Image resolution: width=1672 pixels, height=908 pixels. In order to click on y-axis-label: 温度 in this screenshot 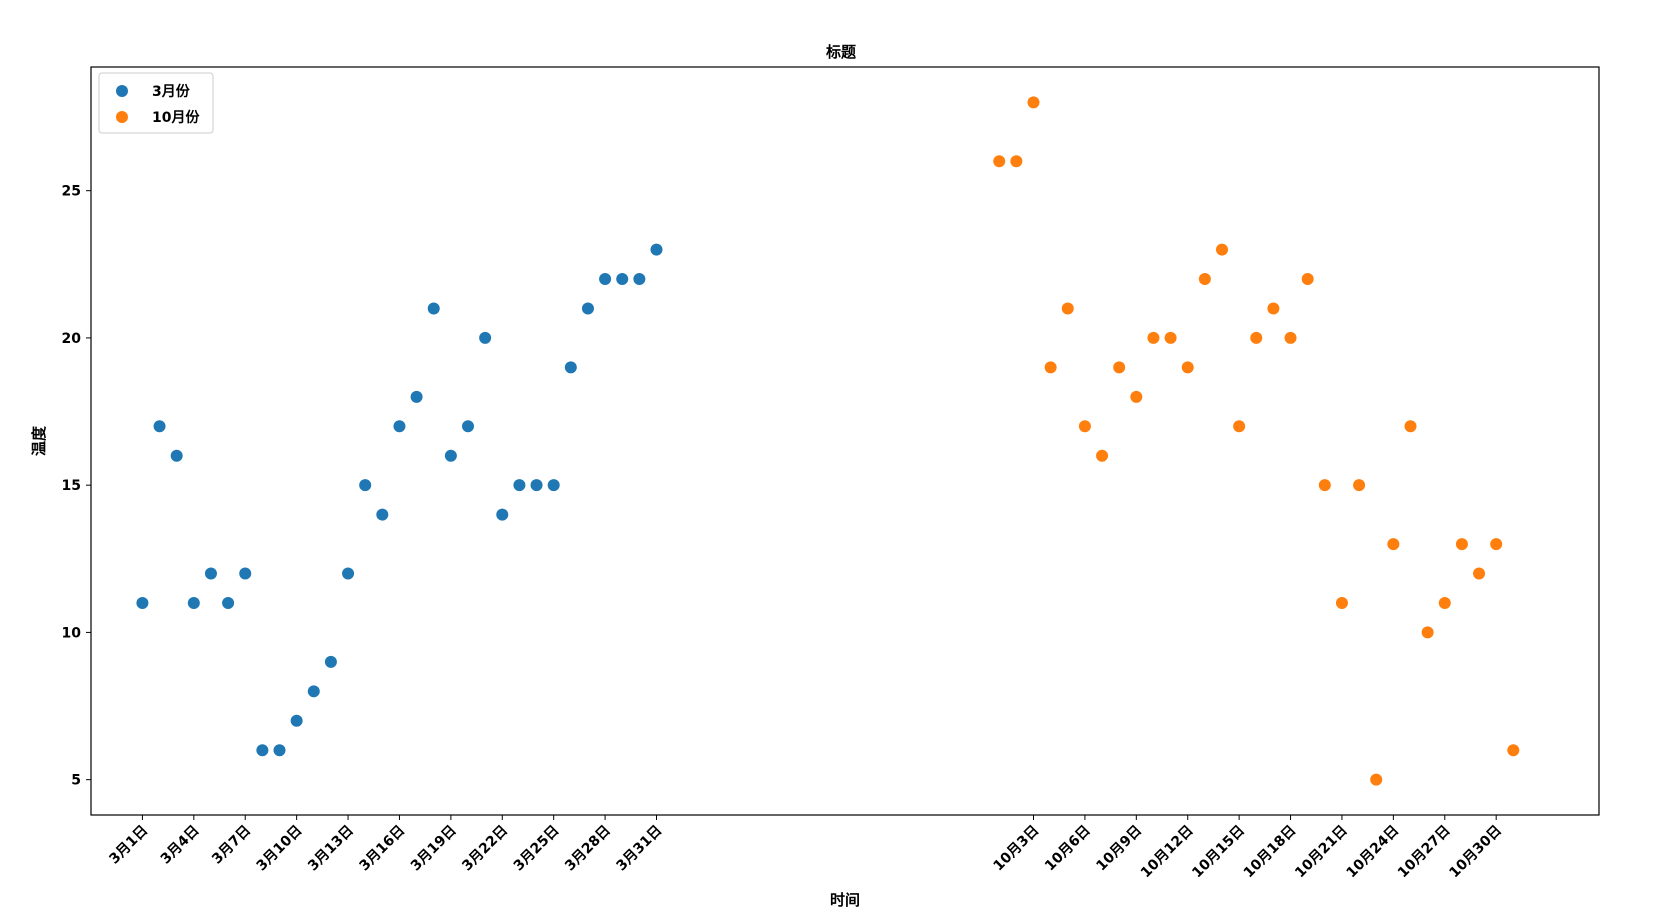, I will do `click(39, 440)`.